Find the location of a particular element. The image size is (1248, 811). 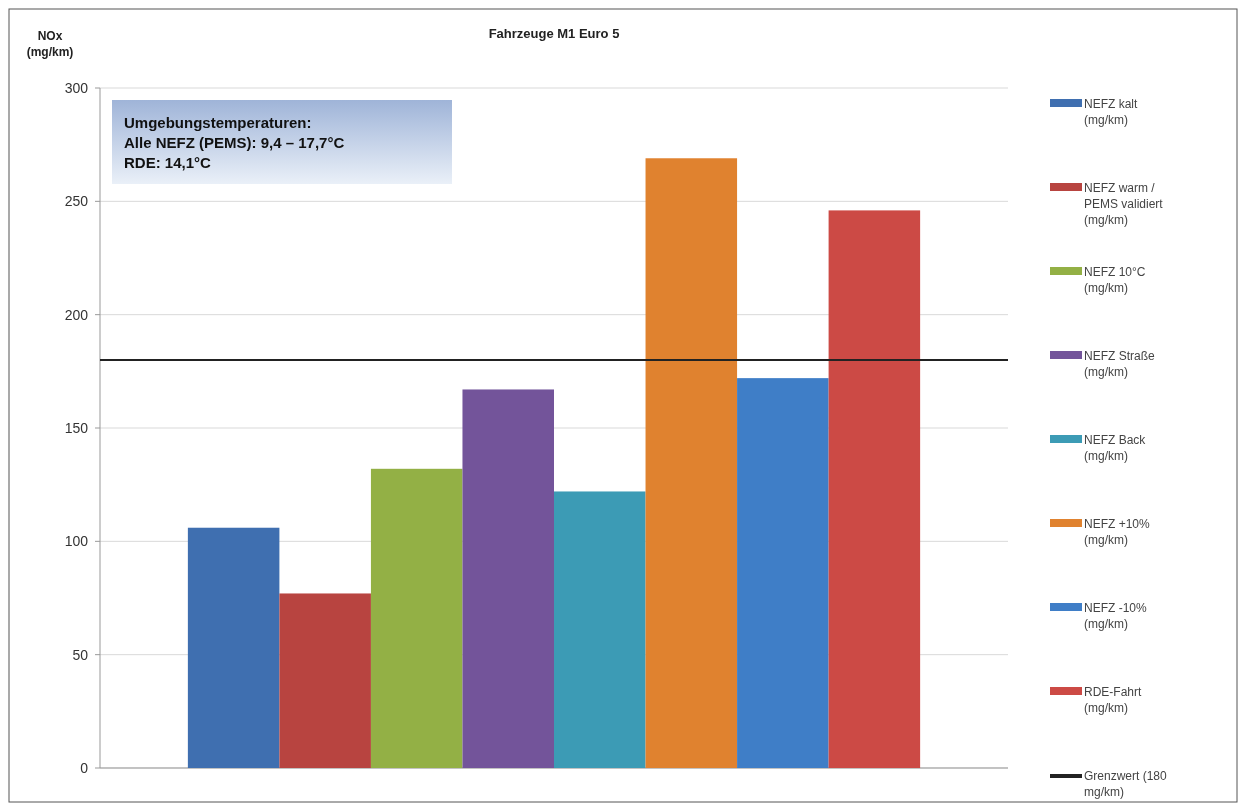

y-tick-label: 300 is located at coordinates (76, 88).